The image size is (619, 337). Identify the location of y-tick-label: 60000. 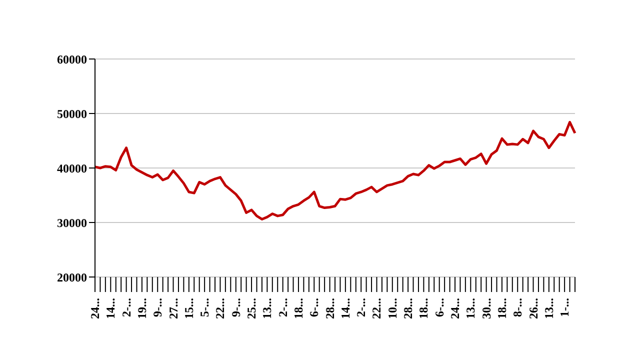
(72, 59).